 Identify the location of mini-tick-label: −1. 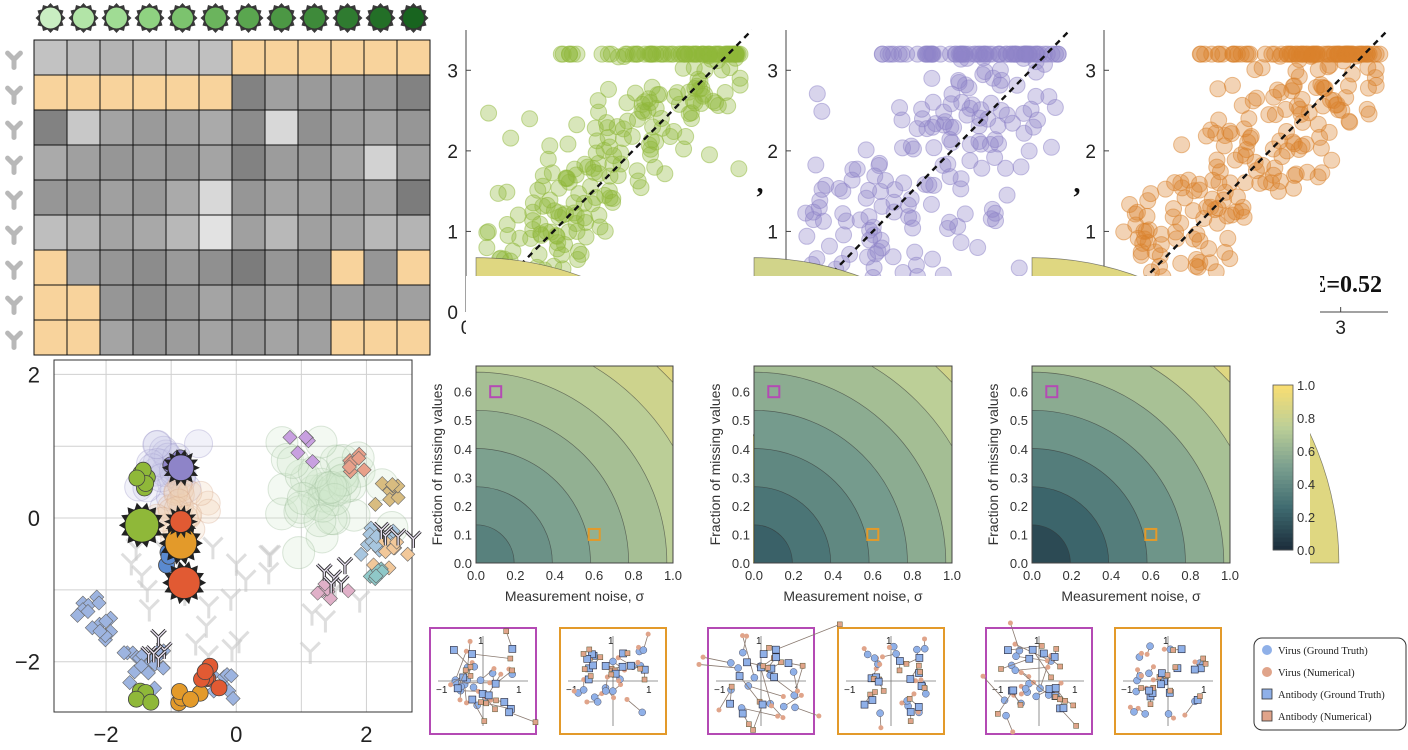
(998, 690).